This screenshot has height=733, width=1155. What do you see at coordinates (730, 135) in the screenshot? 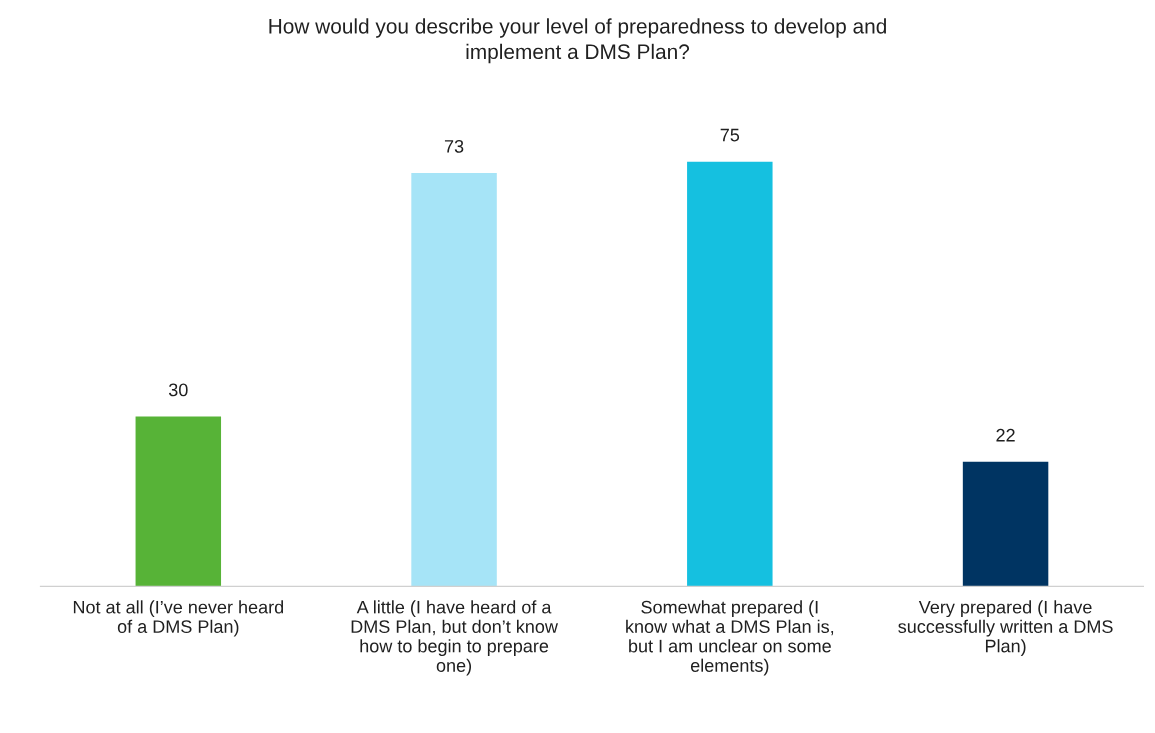
I see `data-label: 75` at bounding box center [730, 135].